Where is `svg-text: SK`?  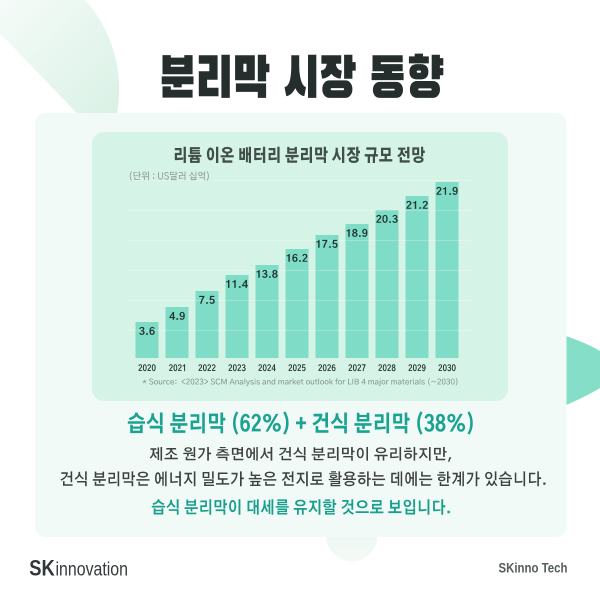 svg-text: SK is located at coordinates (42, 567).